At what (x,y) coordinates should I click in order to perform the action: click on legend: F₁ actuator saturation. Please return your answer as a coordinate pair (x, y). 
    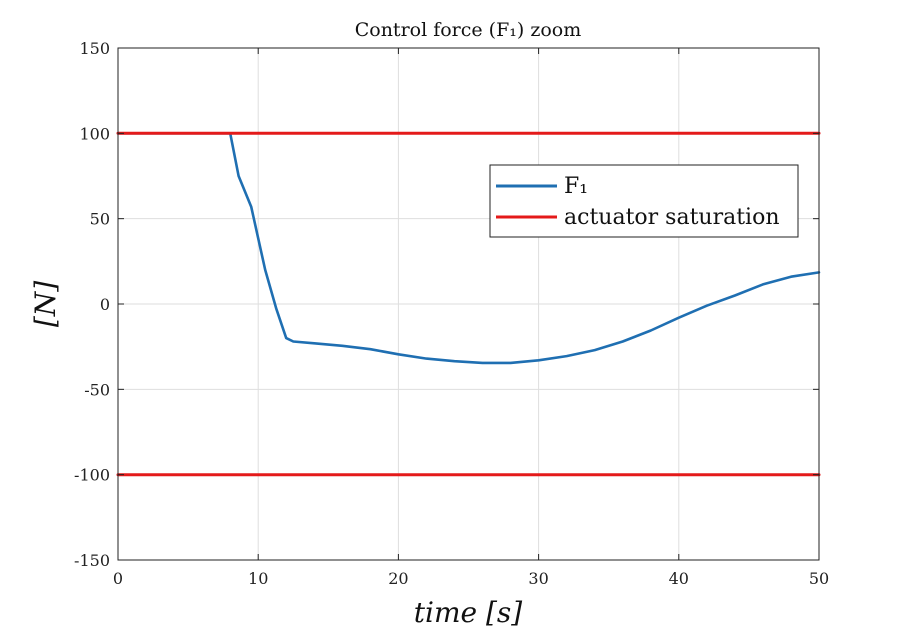
    Looking at the image, I should click on (644, 201).